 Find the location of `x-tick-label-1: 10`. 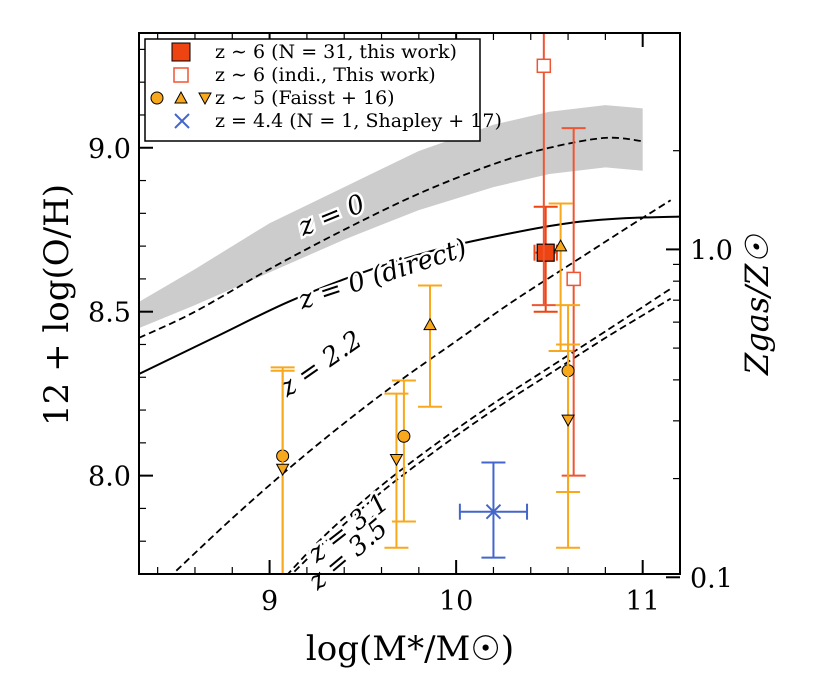

x-tick-label-1: 10 is located at coordinates (456, 601).